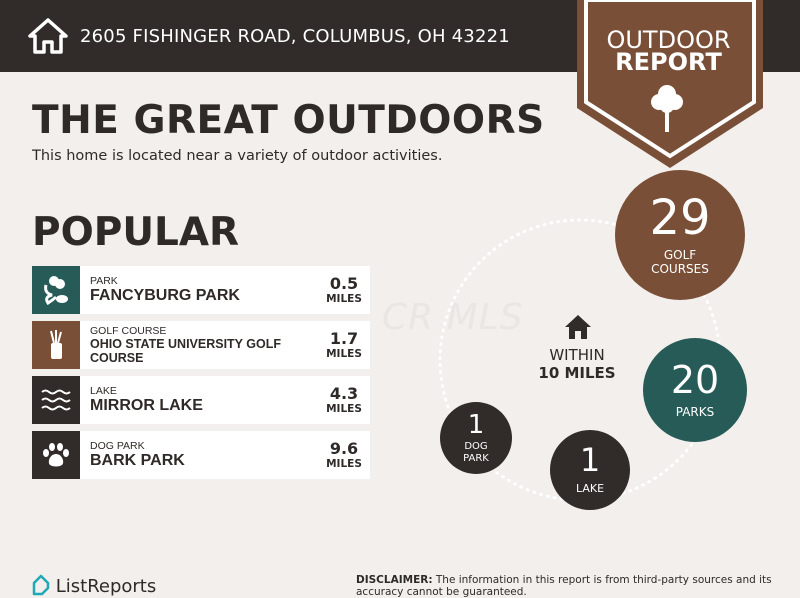  I want to click on parks-count: 20 PARKS, so click(695, 390).